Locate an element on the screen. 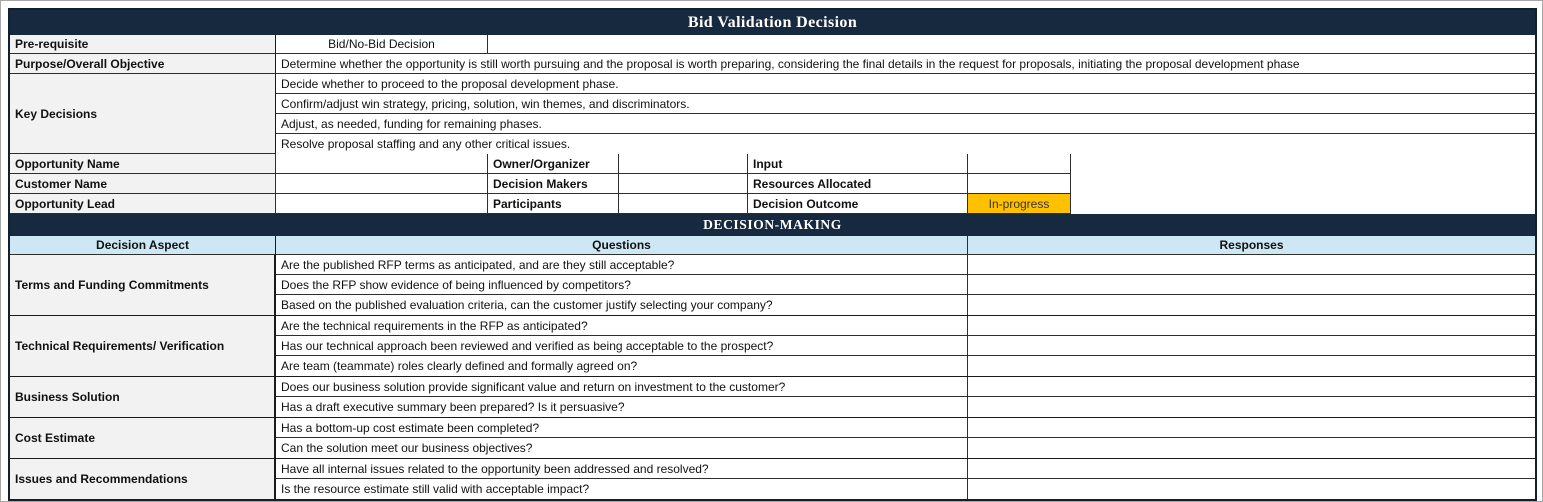 The height and width of the screenshot is (502, 1543). prerequisite-label: Pre-requisite is located at coordinates (143, 44).